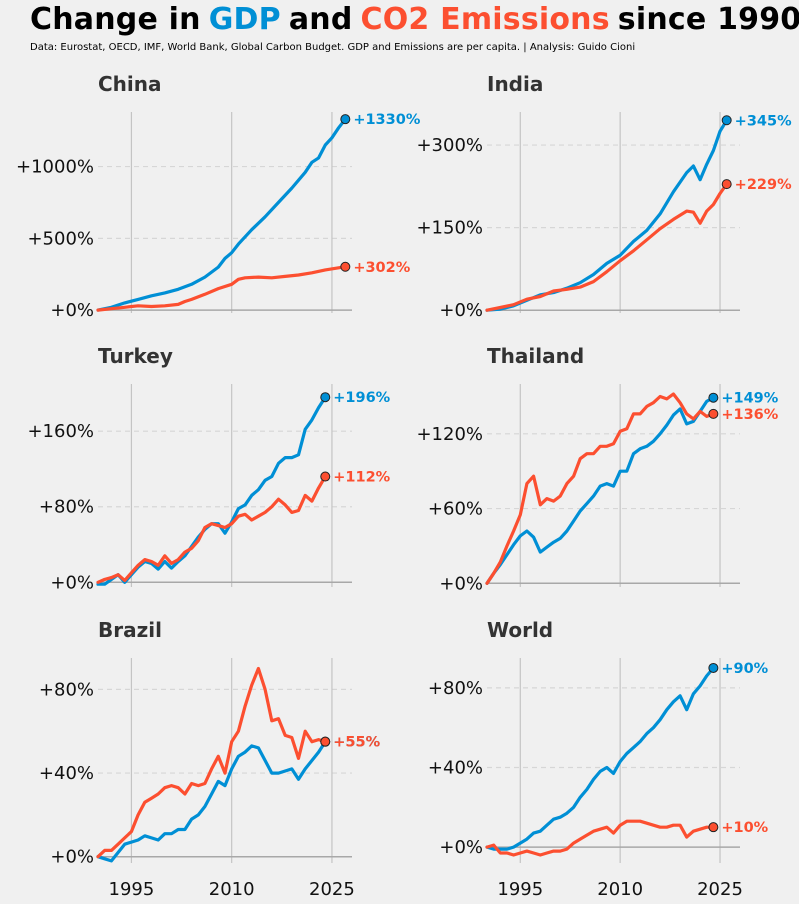  Describe the element at coordinates (449, 145) in the screenshot. I see `y-tick-label: +300%` at that location.